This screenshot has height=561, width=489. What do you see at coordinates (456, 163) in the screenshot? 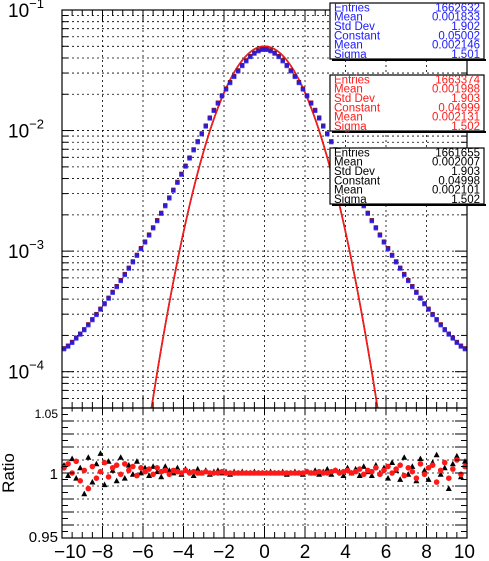
I see `stats-value: 0.002007` at bounding box center [456, 163].